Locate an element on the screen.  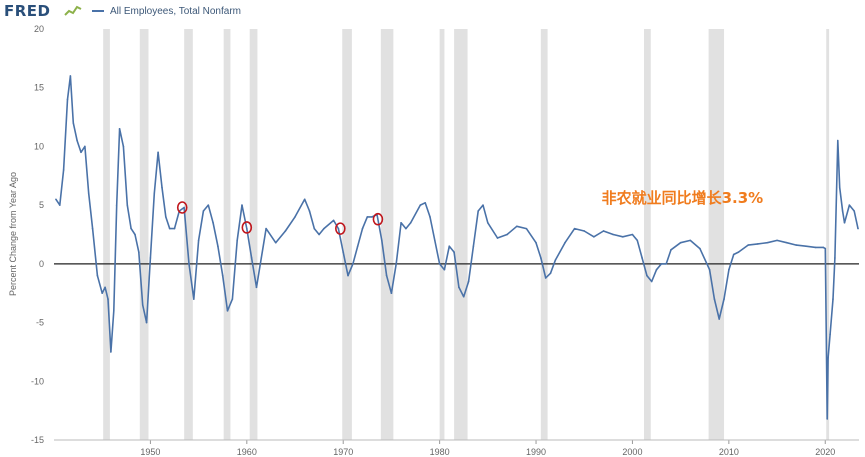
x-tick-label: 2000 is located at coordinates (632, 452).